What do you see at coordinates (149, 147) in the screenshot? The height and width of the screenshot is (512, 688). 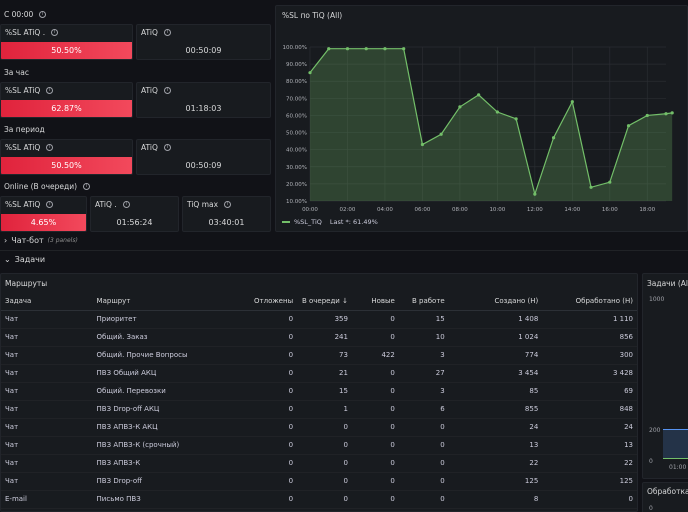 I see `stat-title: ATiQ` at bounding box center [149, 147].